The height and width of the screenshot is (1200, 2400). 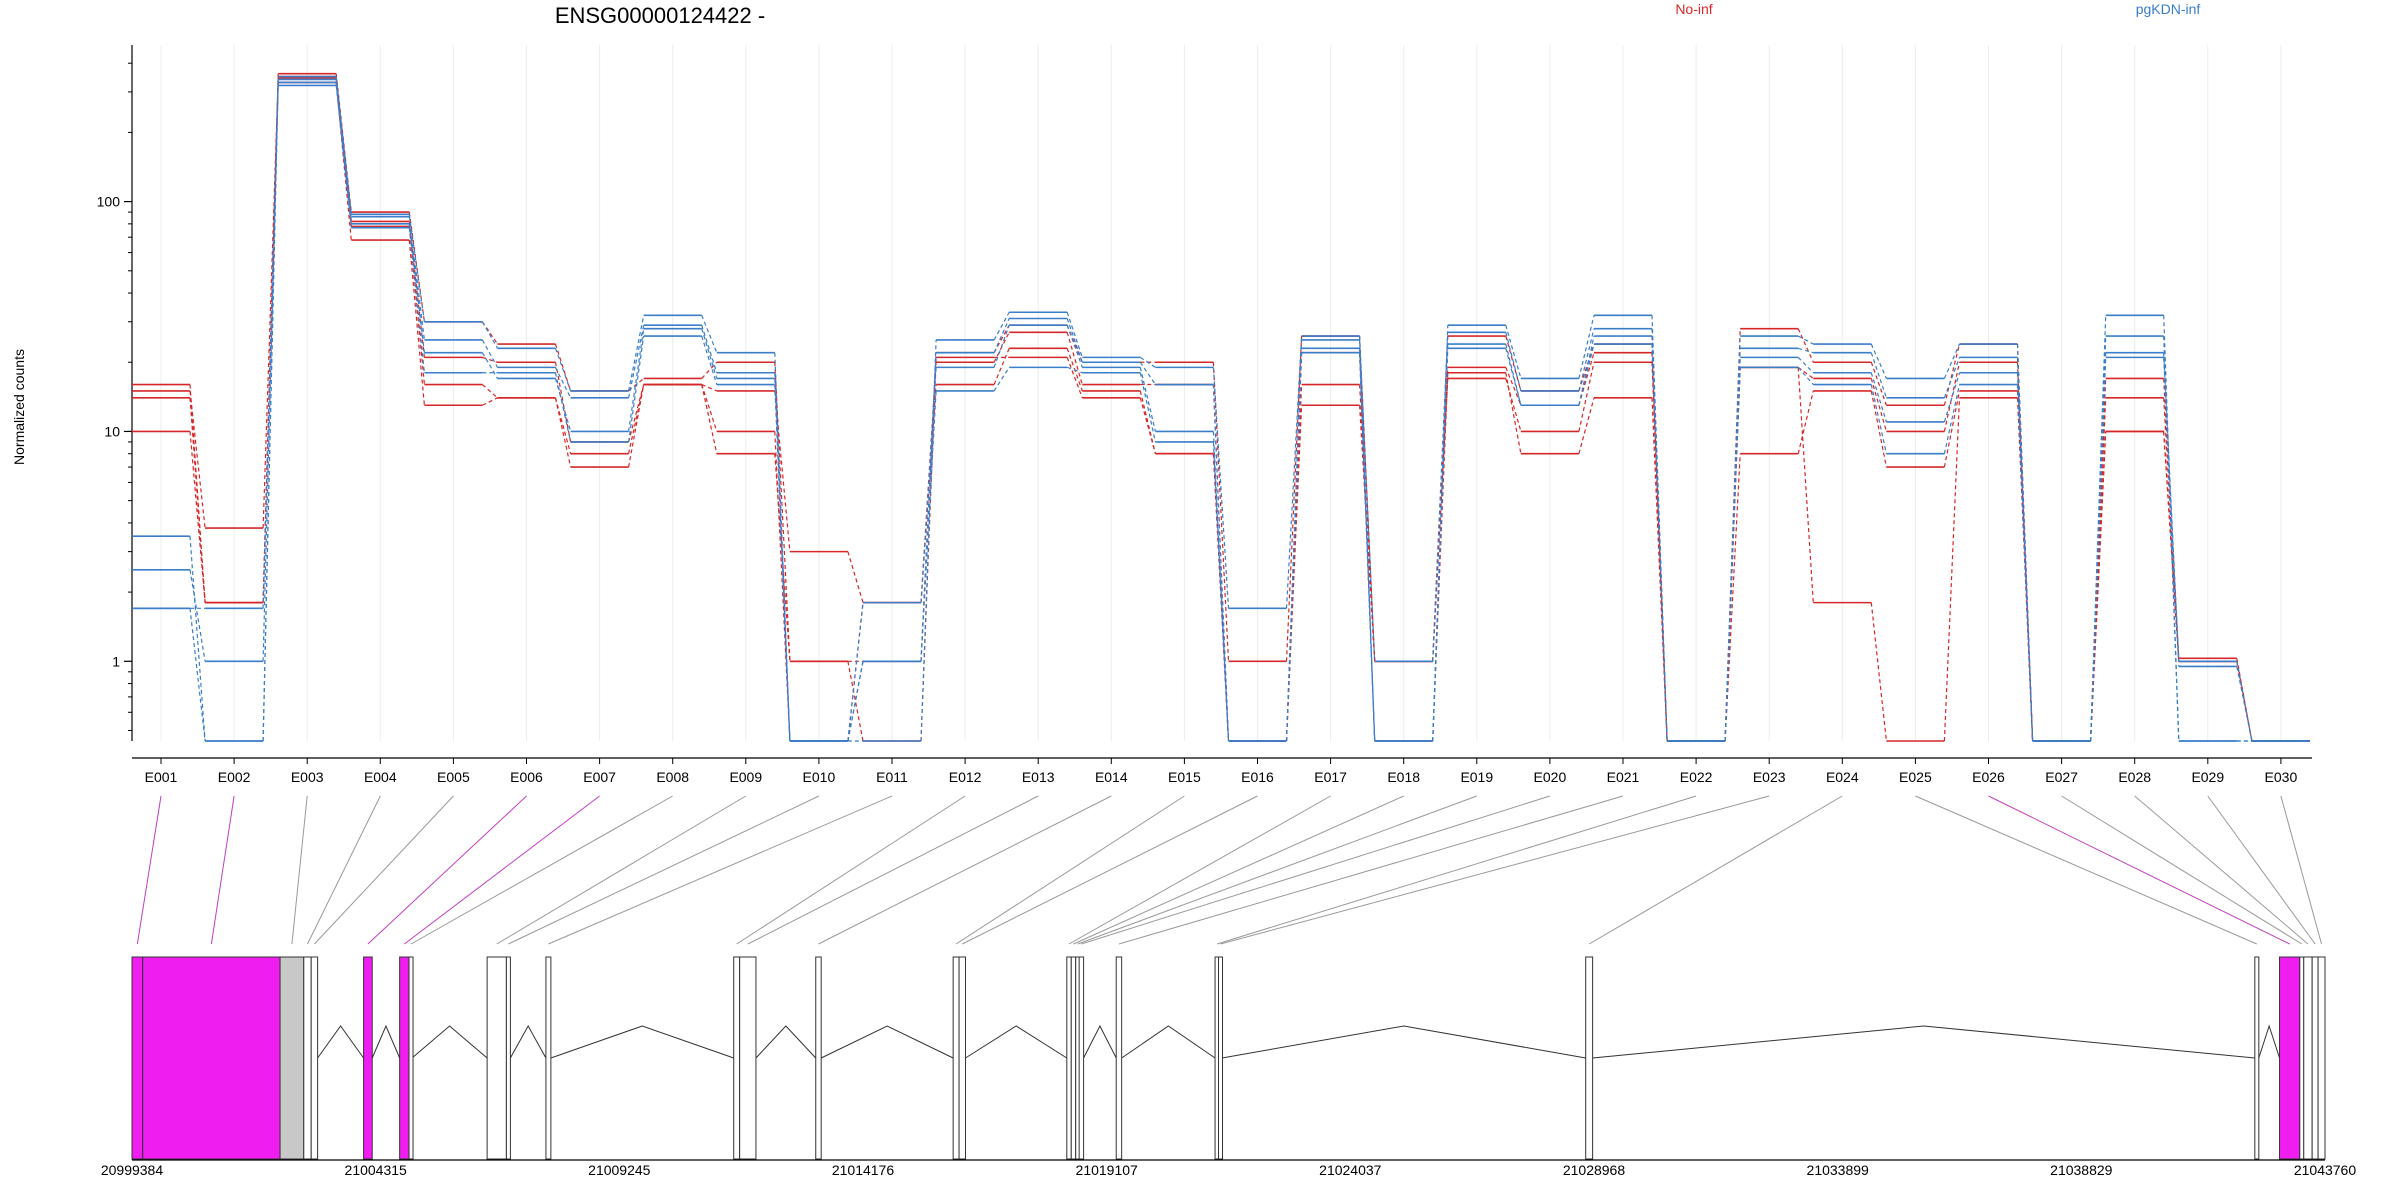 I want to click on x-tick-label: E017, so click(x=1330, y=777).